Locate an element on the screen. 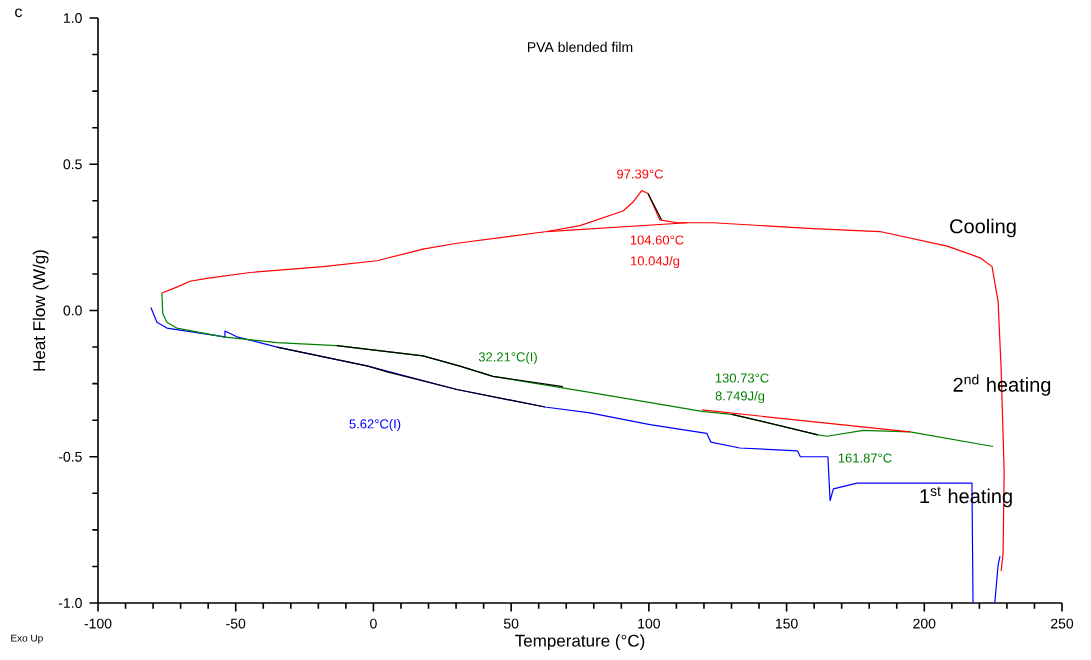 This screenshot has width=1091, height=660. x-tick-label: 150 is located at coordinates (786, 623).